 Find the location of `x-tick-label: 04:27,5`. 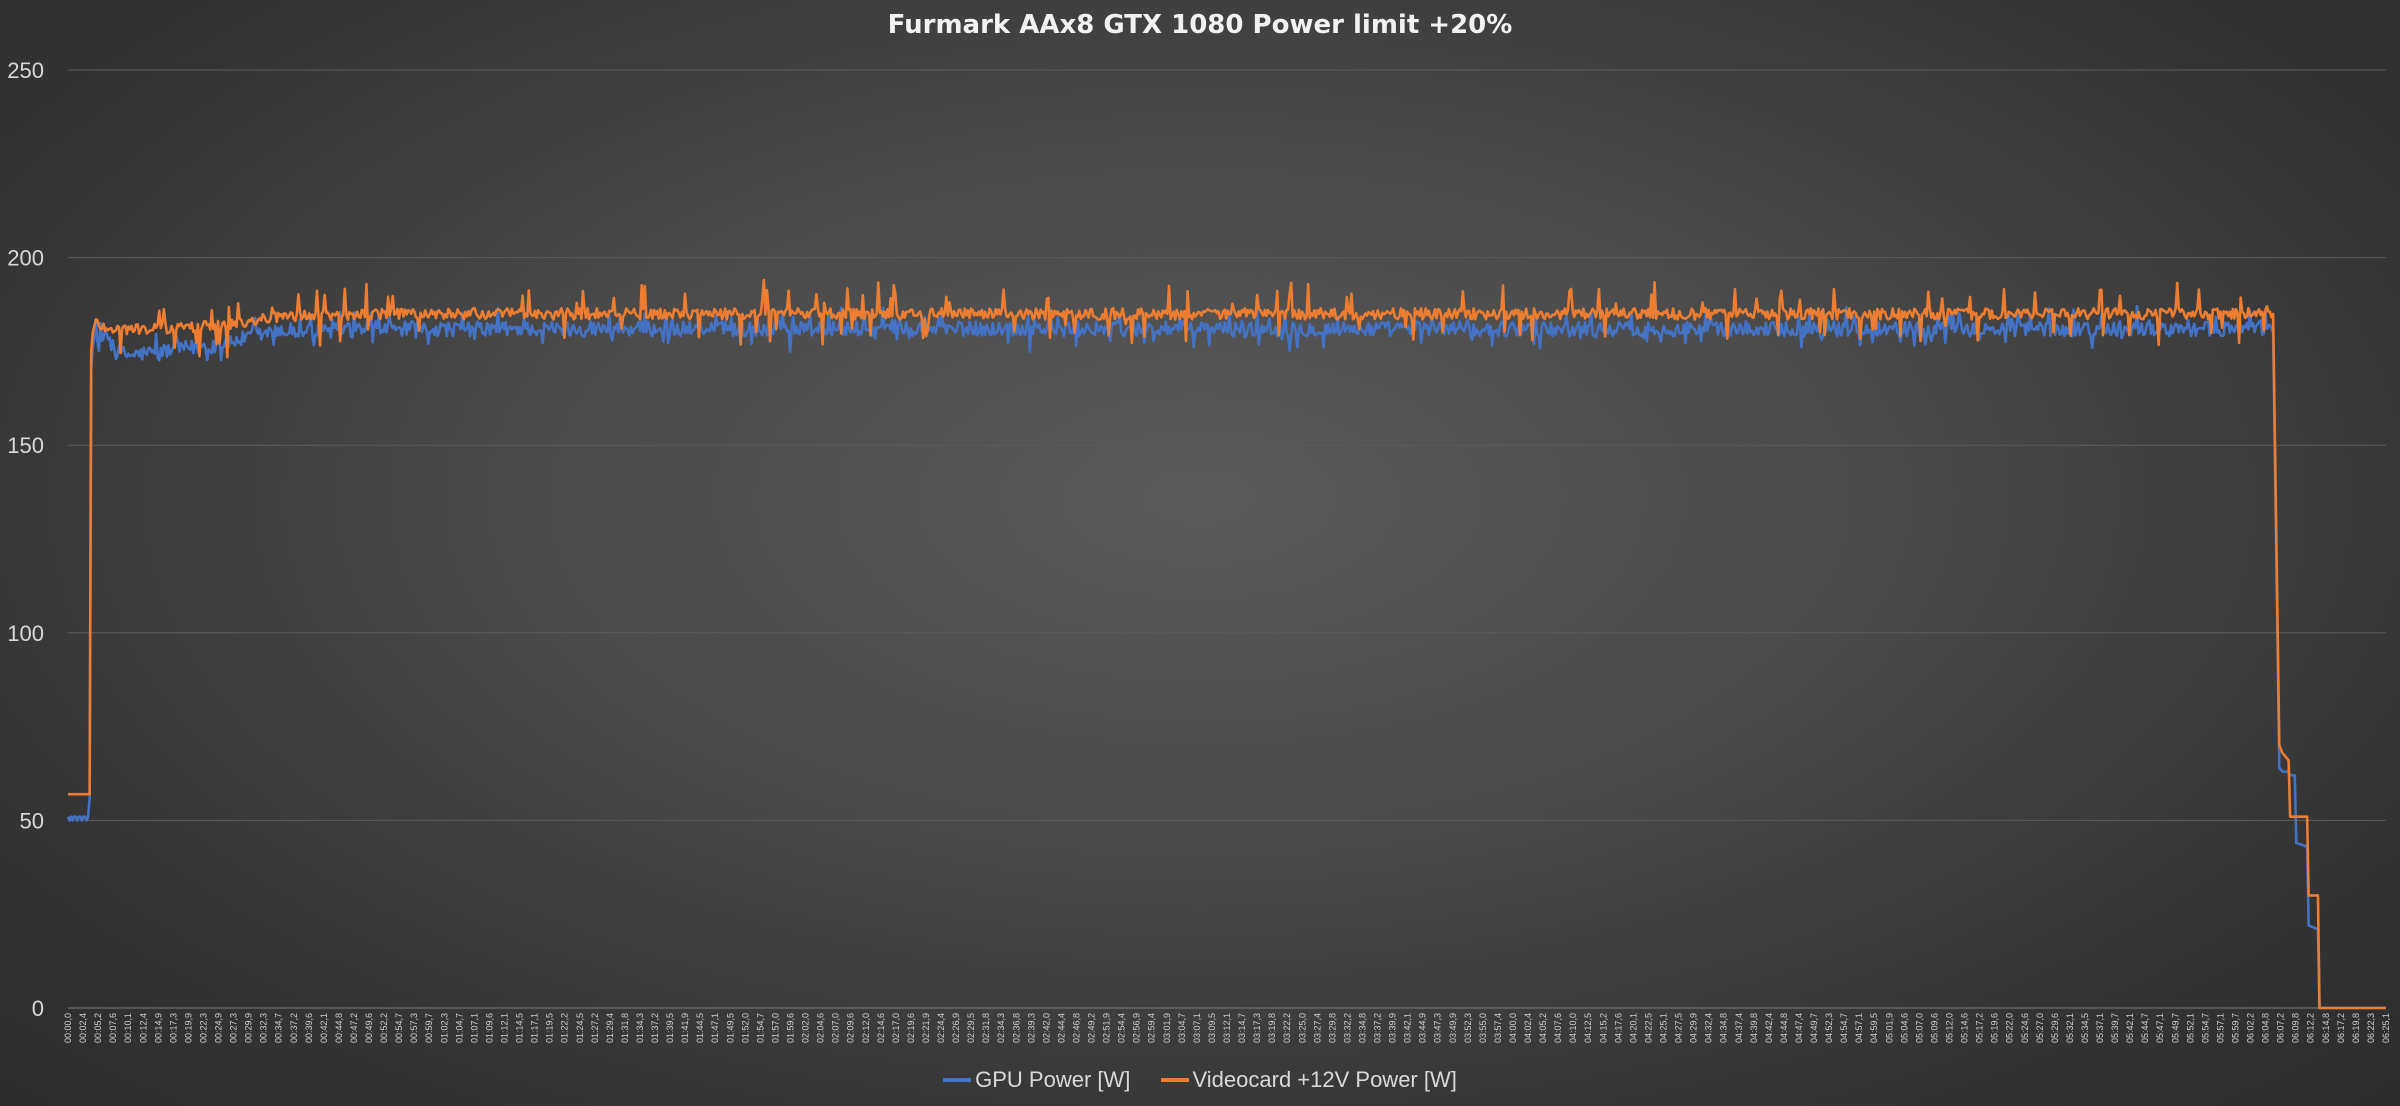

x-tick-label: 04:27,5 is located at coordinates (1679, 1028).